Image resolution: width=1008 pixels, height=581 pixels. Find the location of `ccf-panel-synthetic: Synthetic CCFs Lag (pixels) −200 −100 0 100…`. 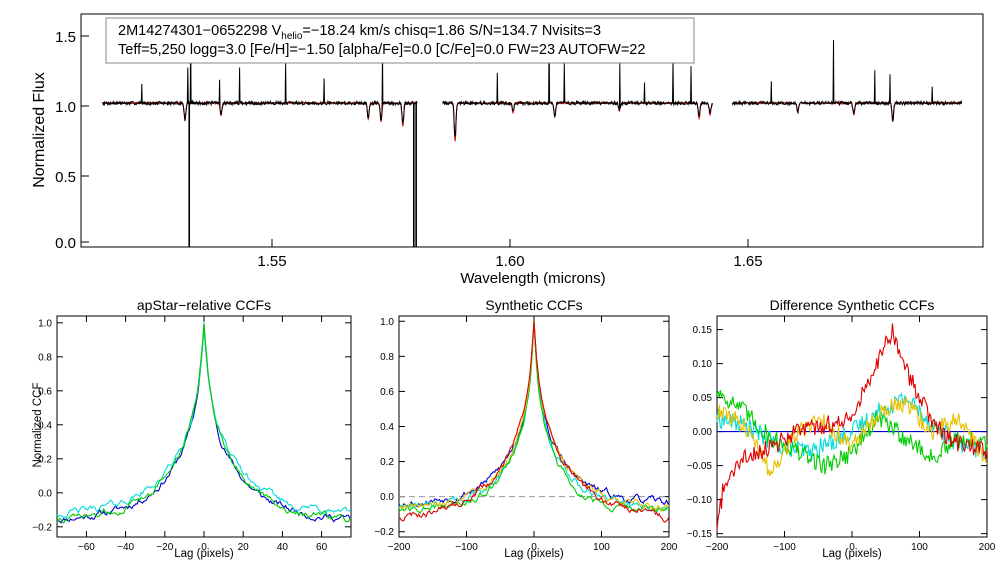

ccf-panel-synthetic: Synthetic CCFs Lag (pixels) −200 −100 0 100… is located at coordinates (526, 428).